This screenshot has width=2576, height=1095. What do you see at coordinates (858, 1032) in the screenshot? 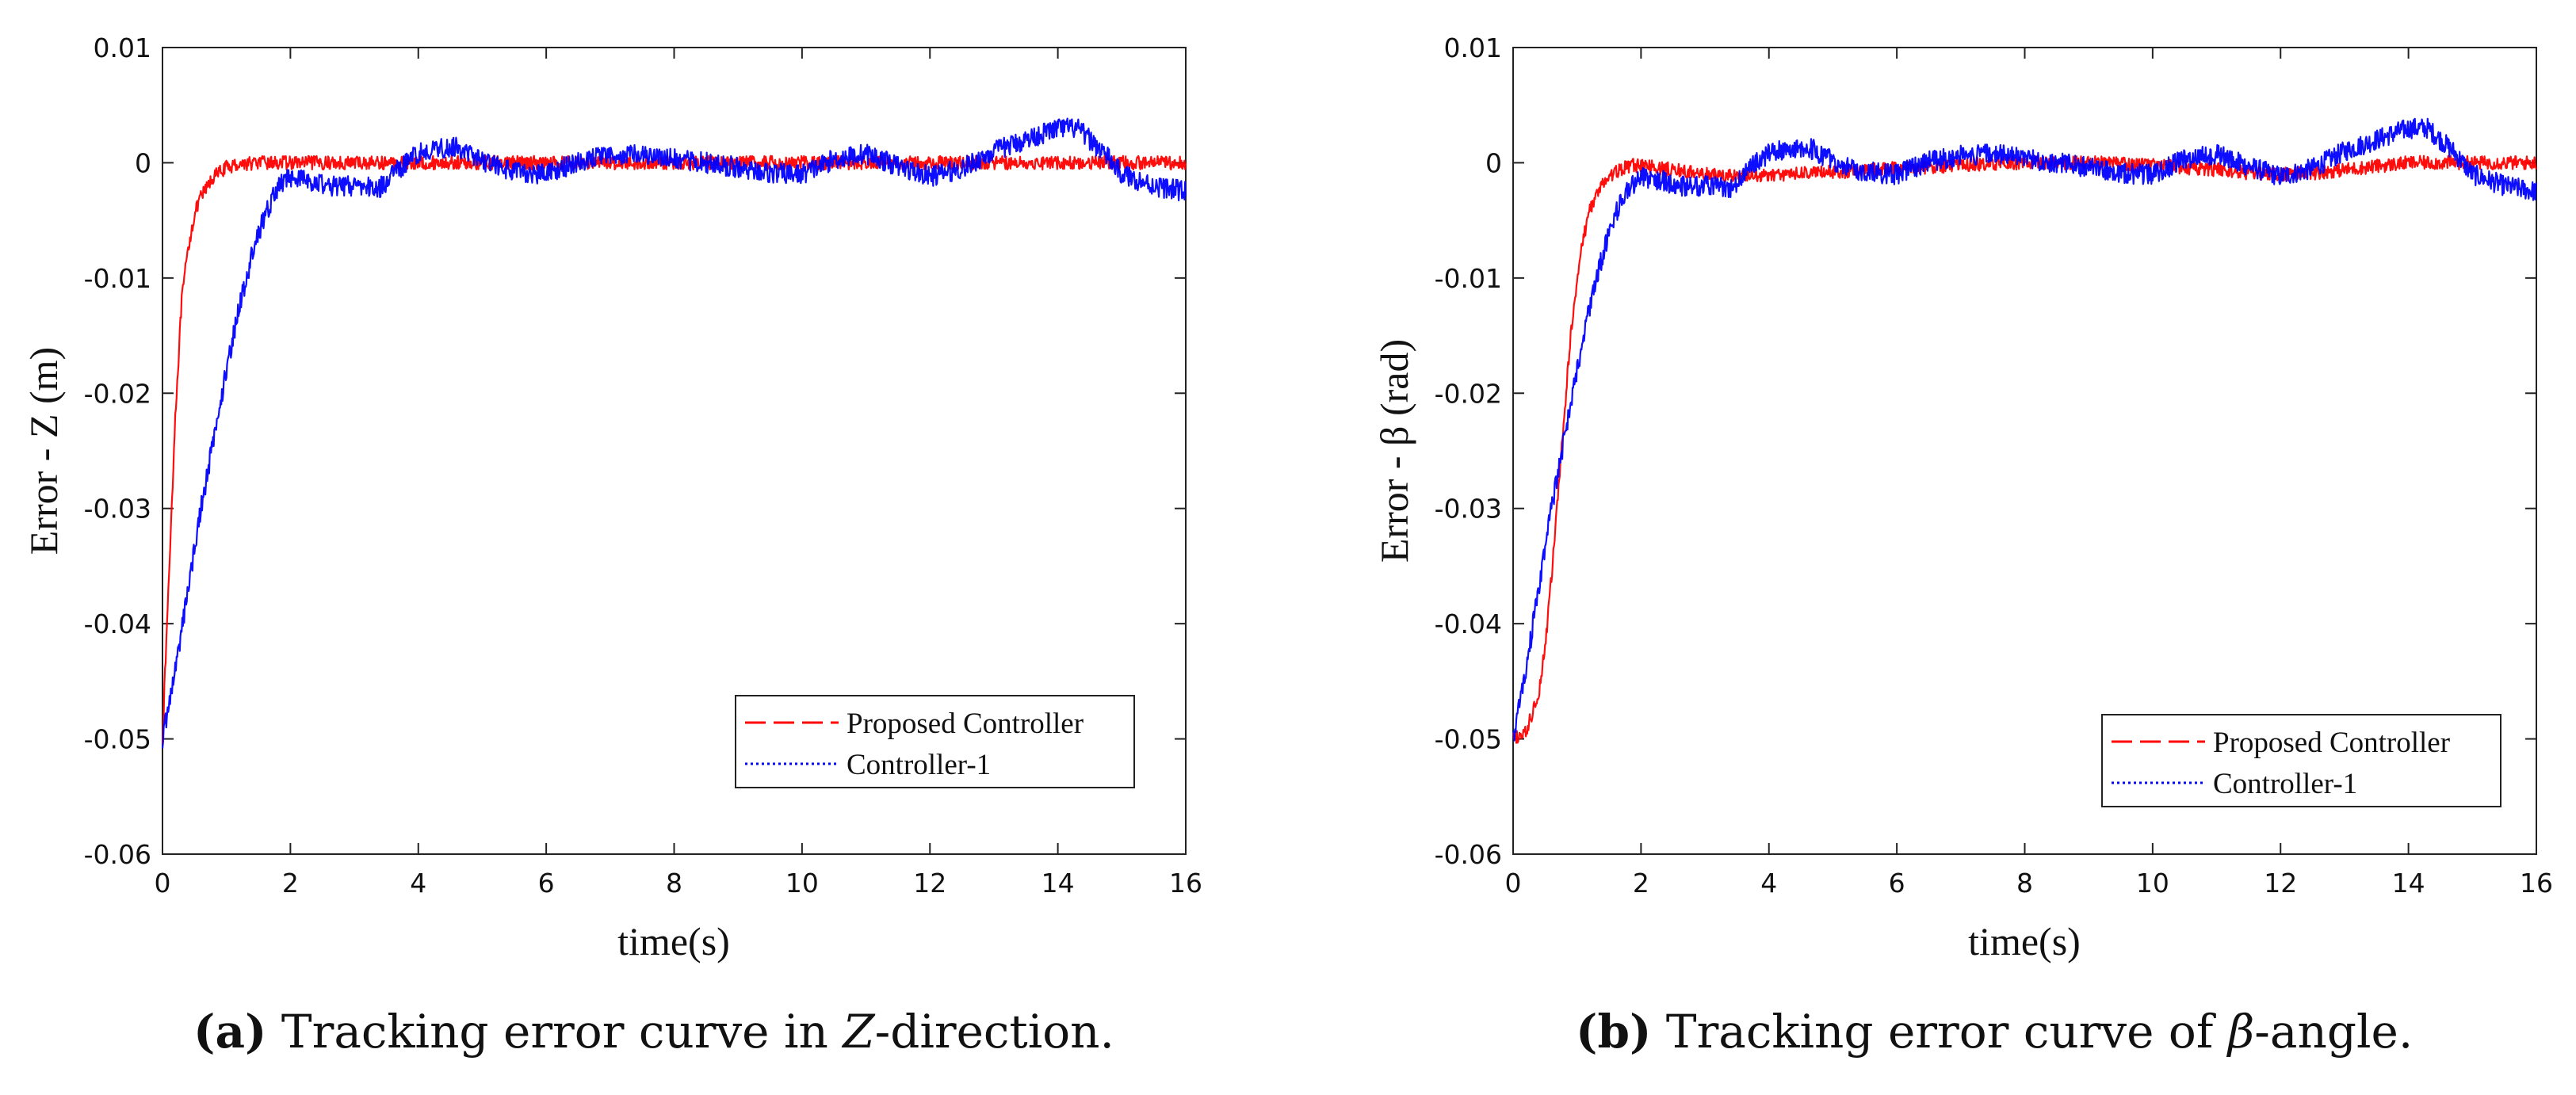
I see `caption-symbol: Z` at bounding box center [858, 1032].